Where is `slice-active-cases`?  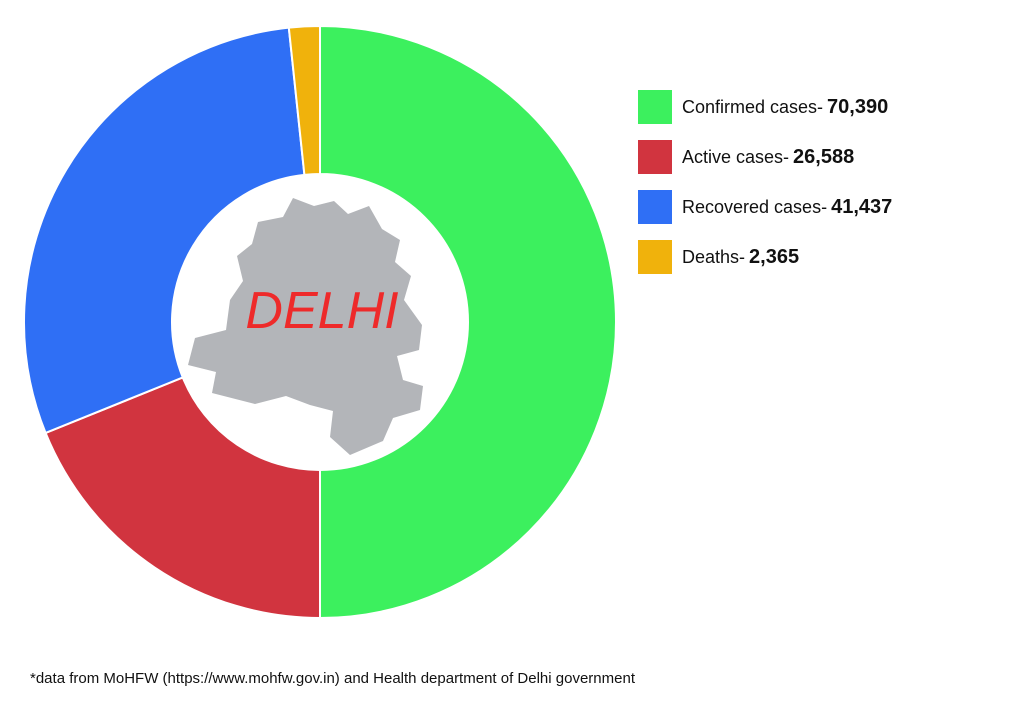
slice-active-cases is located at coordinates (182, 498).